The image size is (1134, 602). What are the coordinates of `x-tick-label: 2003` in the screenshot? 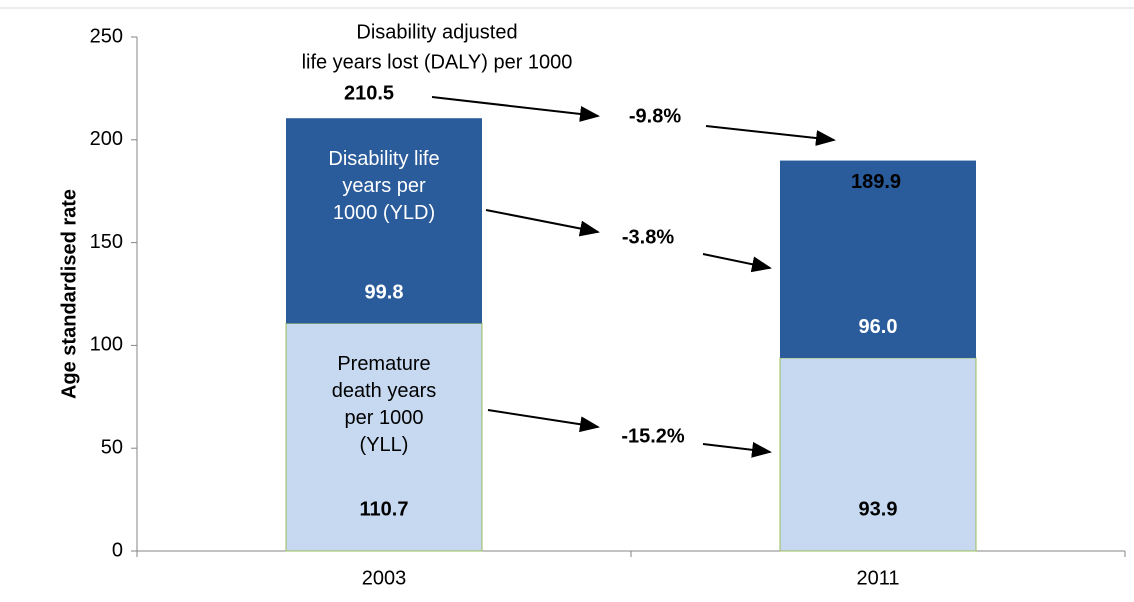 It's located at (384, 578).